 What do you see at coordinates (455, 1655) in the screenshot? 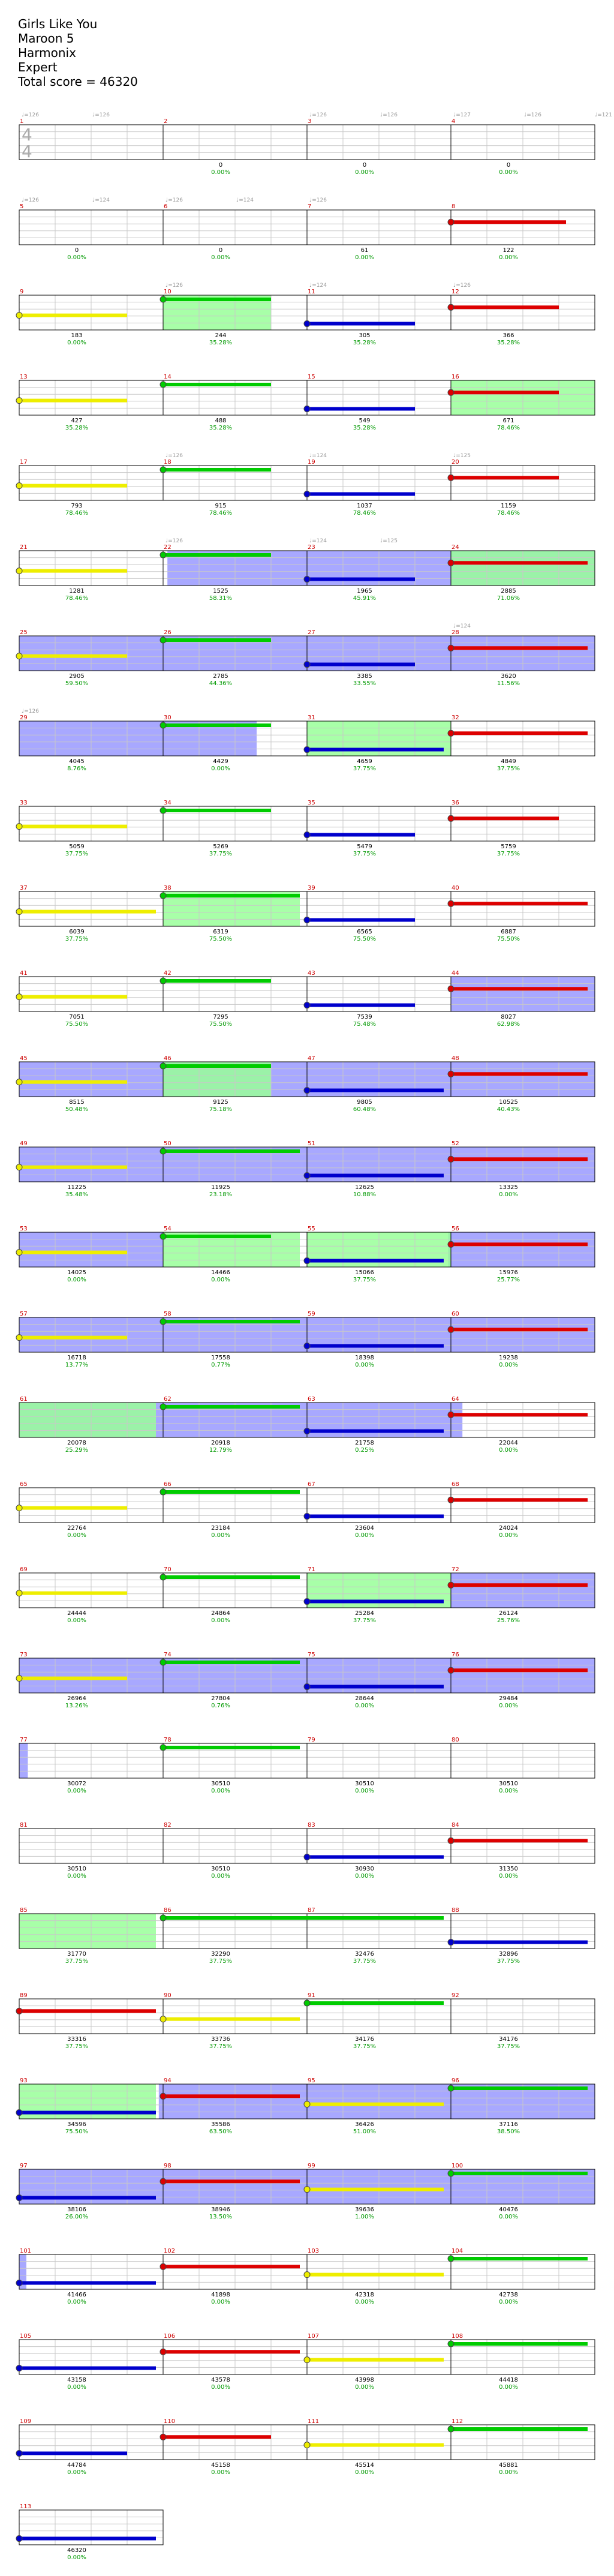
I see `measure-number: 76` at bounding box center [455, 1655].